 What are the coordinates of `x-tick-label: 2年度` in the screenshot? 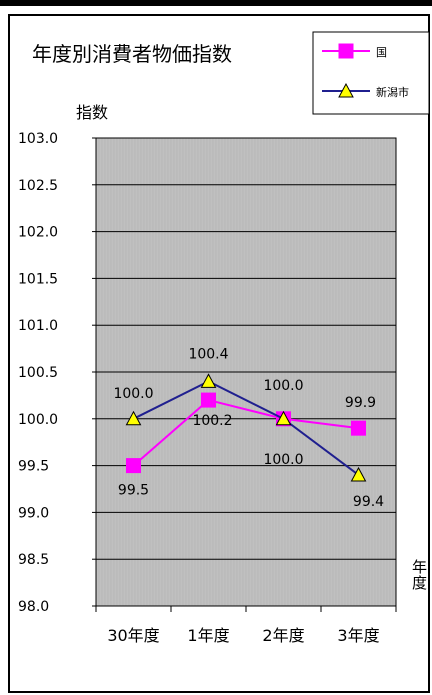 It's located at (283, 635).